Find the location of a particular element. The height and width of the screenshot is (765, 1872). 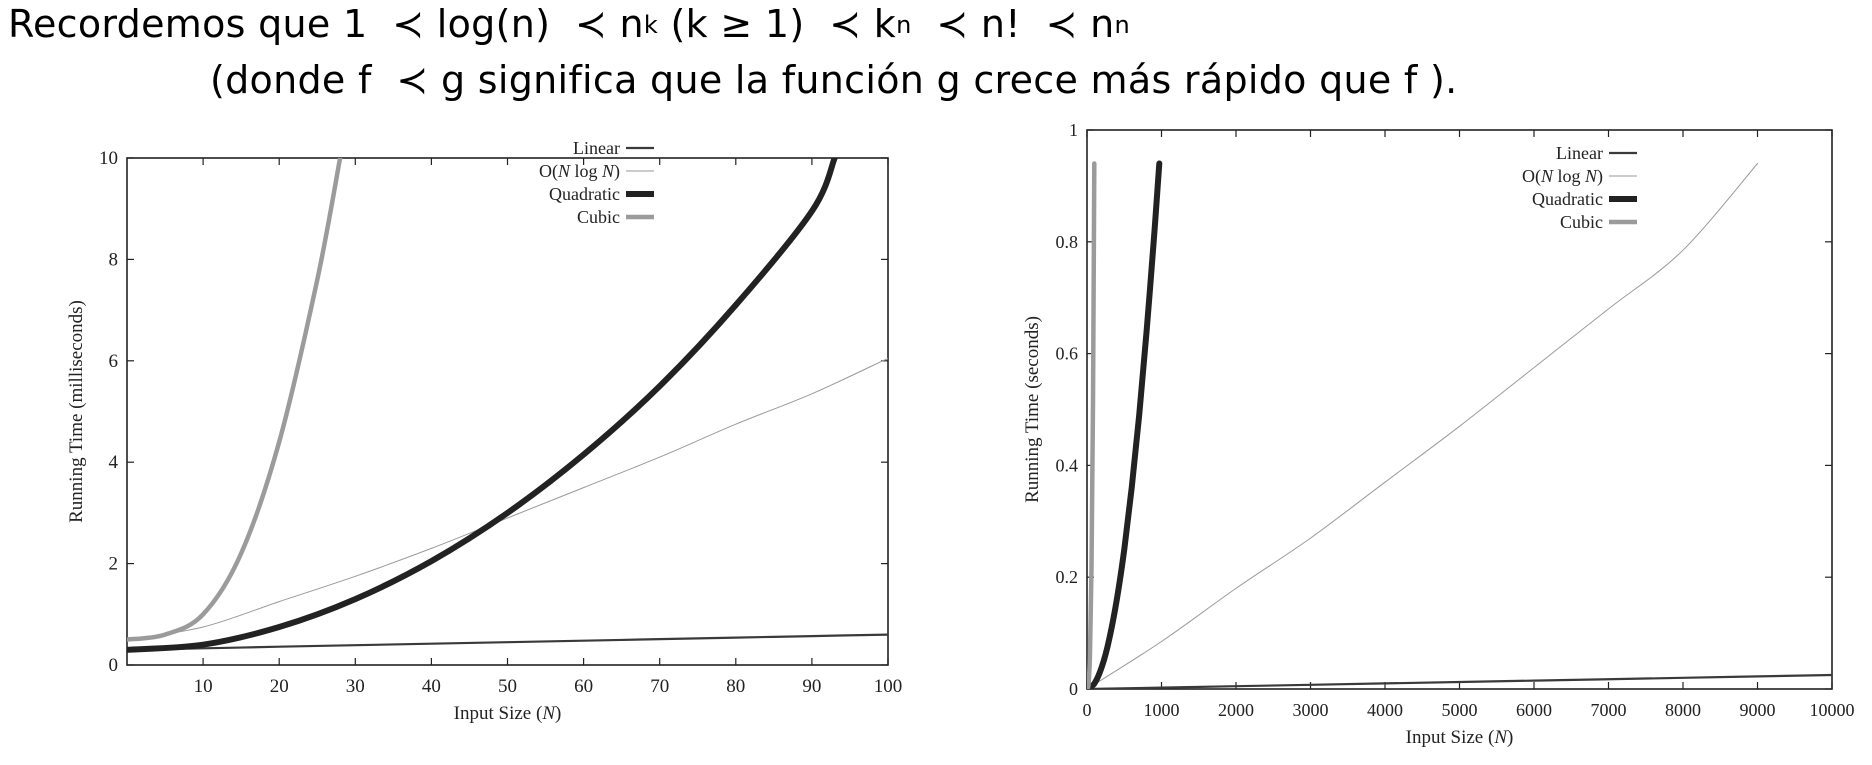

y-axis-label: Running Time (seconds) is located at coordinates (1032, 409).